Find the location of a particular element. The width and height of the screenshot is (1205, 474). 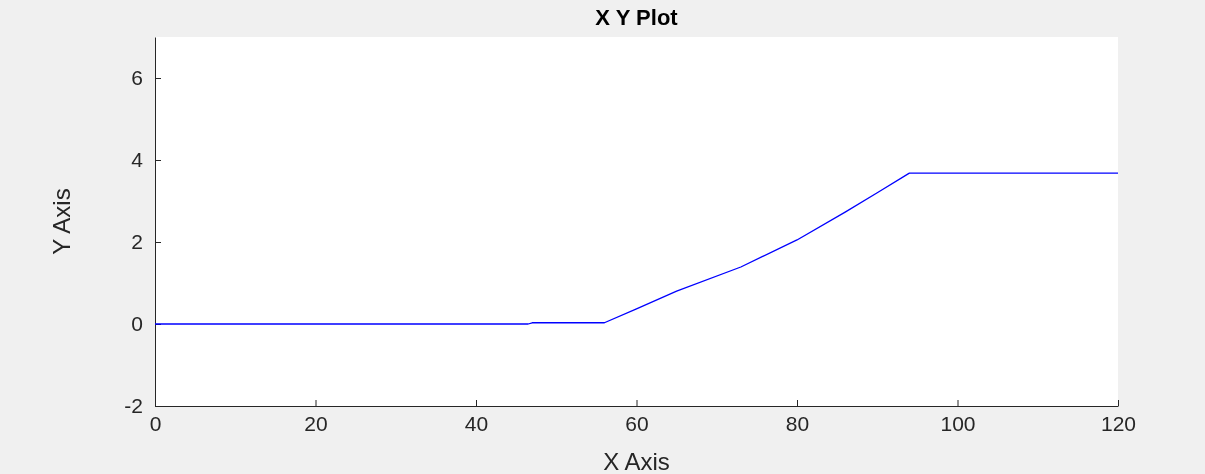

x-tick-label: 0 is located at coordinates (155, 423).